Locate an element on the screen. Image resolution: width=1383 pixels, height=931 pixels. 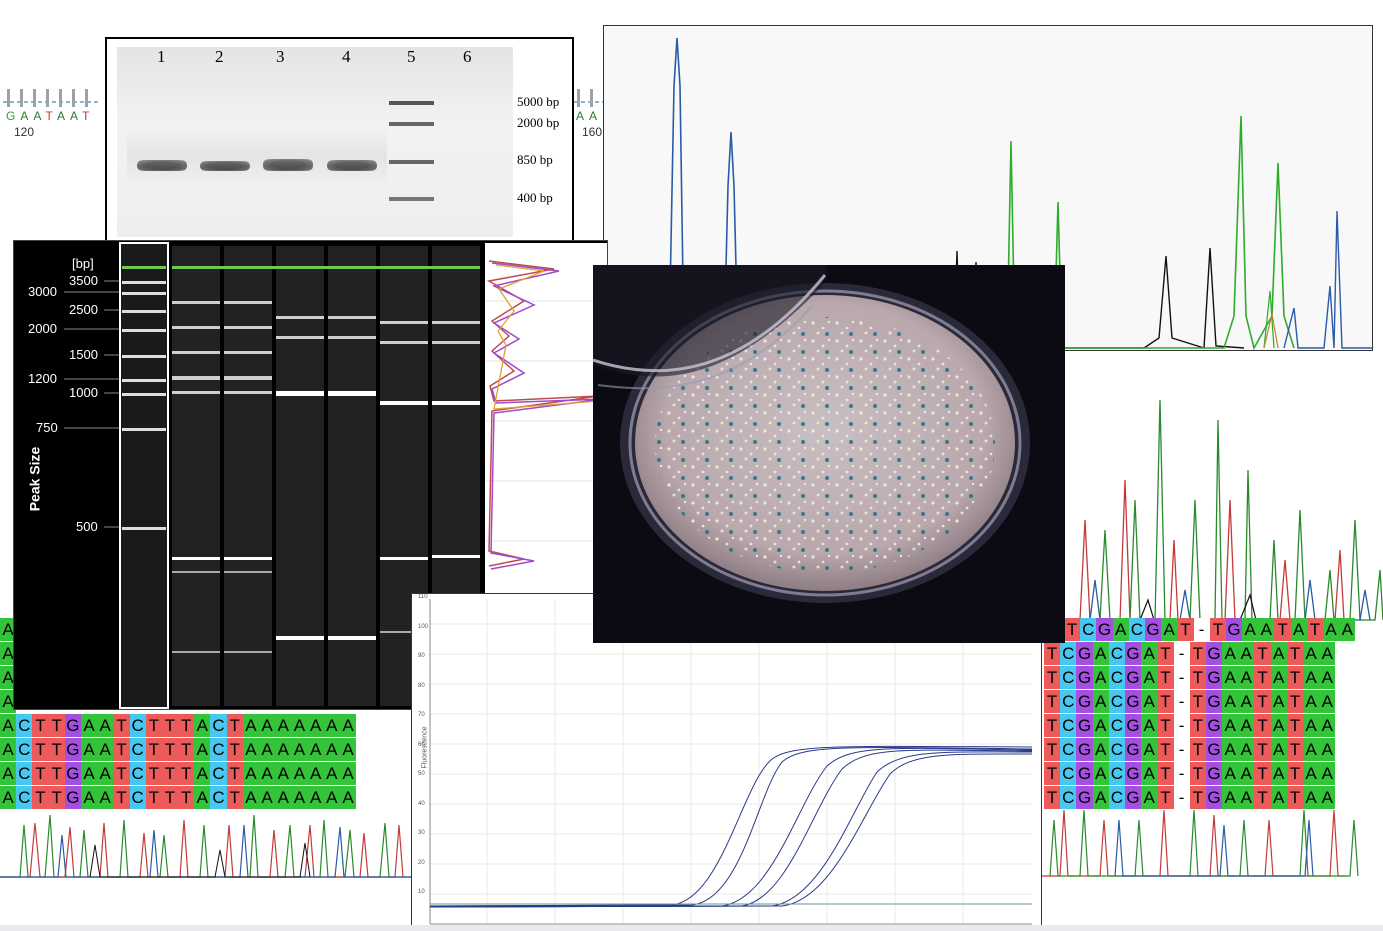
y-tick-label: 10 is located at coordinates (421, 892).